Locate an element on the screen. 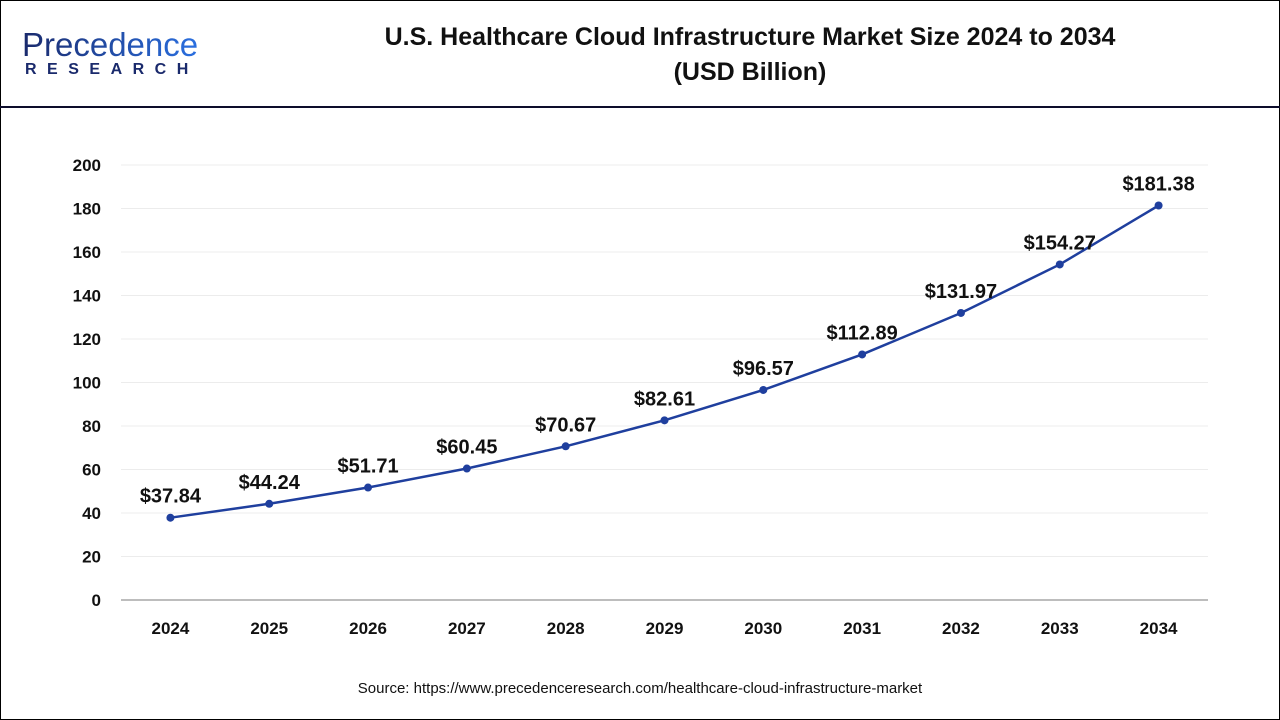 Image resolution: width=1280 pixels, height=720 pixels. data-label: $51.71 is located at coordinates (367, 467).